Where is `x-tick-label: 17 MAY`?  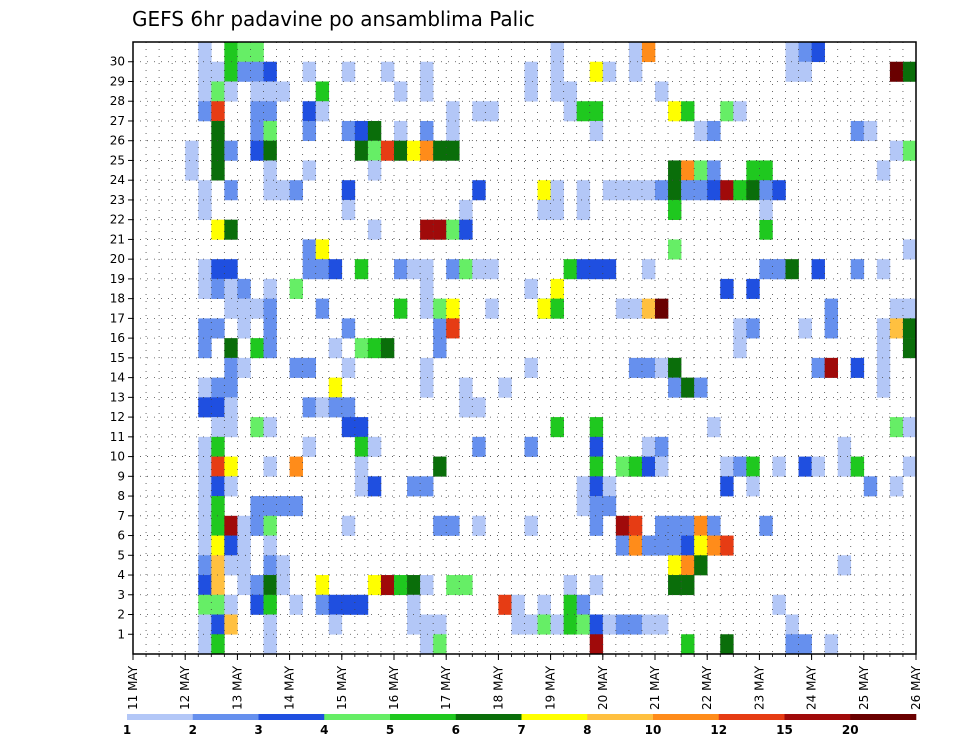
x-tick-label: 17 MAY is located at coordinates (446, 687).